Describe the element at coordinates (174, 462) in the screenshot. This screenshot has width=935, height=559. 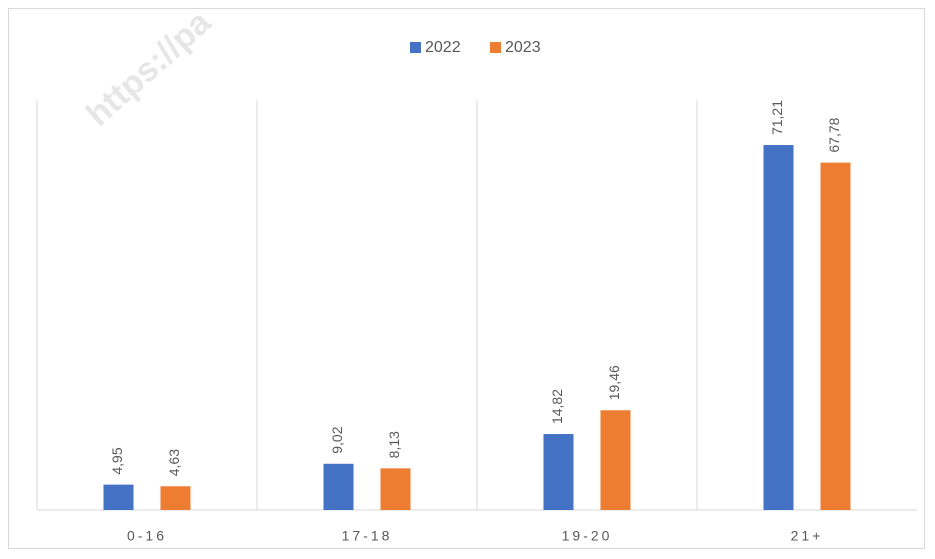
I see `data-label: 4,63` at that location.